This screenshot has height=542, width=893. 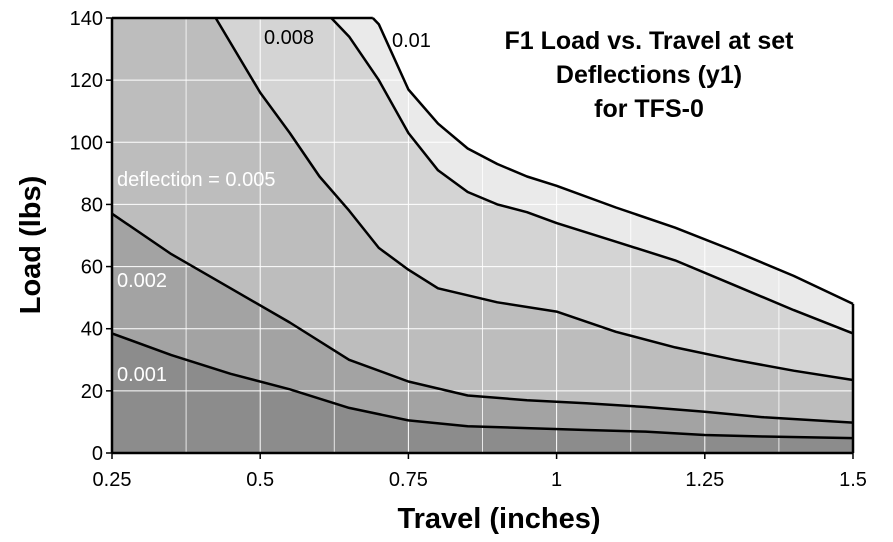 I want to click on x-tick-label: 1.25, so click(x=704, y=480).